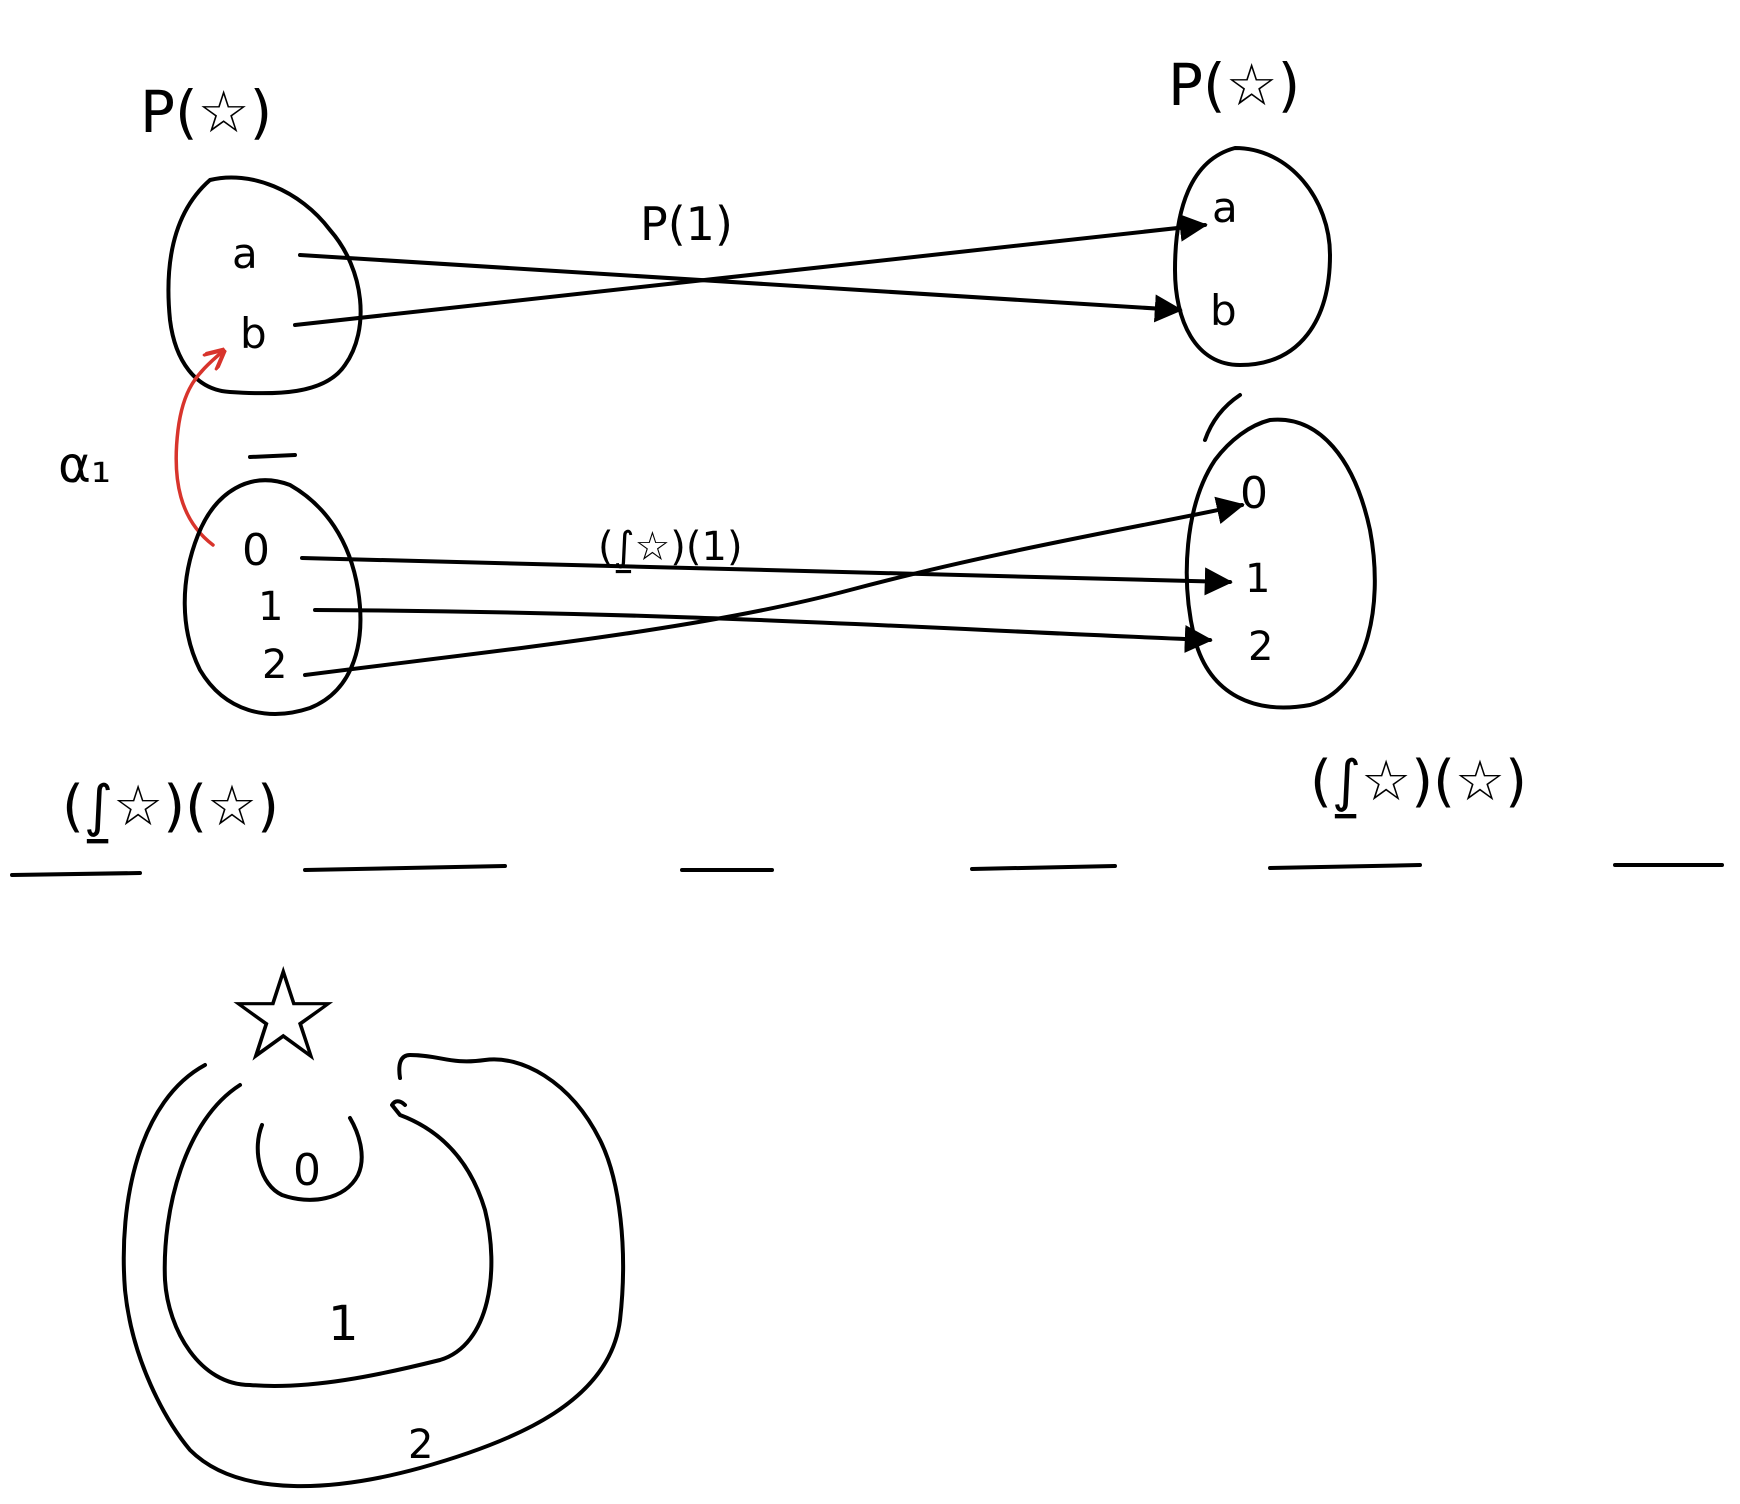 The width and height of the screenshot is (1740, 1504). Describe the element at coordinates (272, 456) in the screenshot. I see `blob-y-left-tick` at that location.